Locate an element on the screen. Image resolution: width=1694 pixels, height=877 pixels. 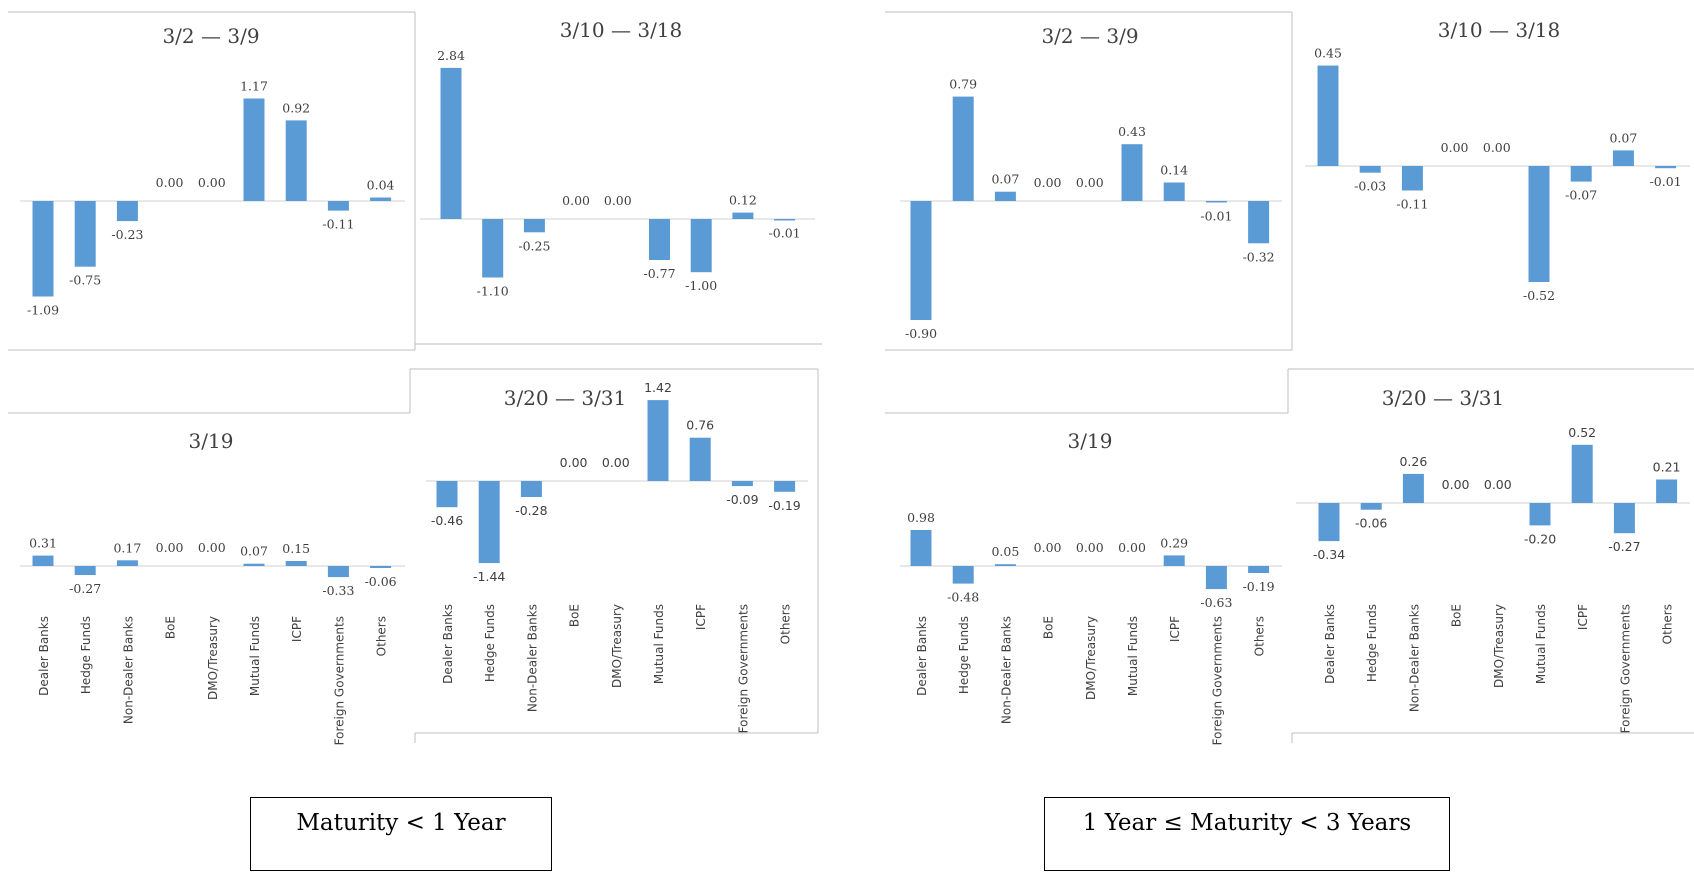
data-label: -0.20 is located at coordinates (1540, 538).